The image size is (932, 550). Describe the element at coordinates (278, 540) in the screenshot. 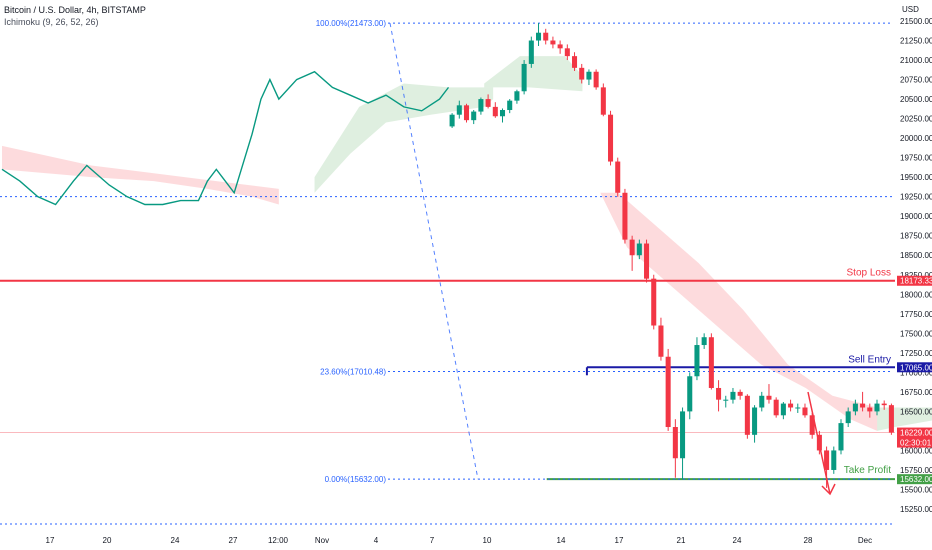

I see `time-tick-label: 12:00` at that location.